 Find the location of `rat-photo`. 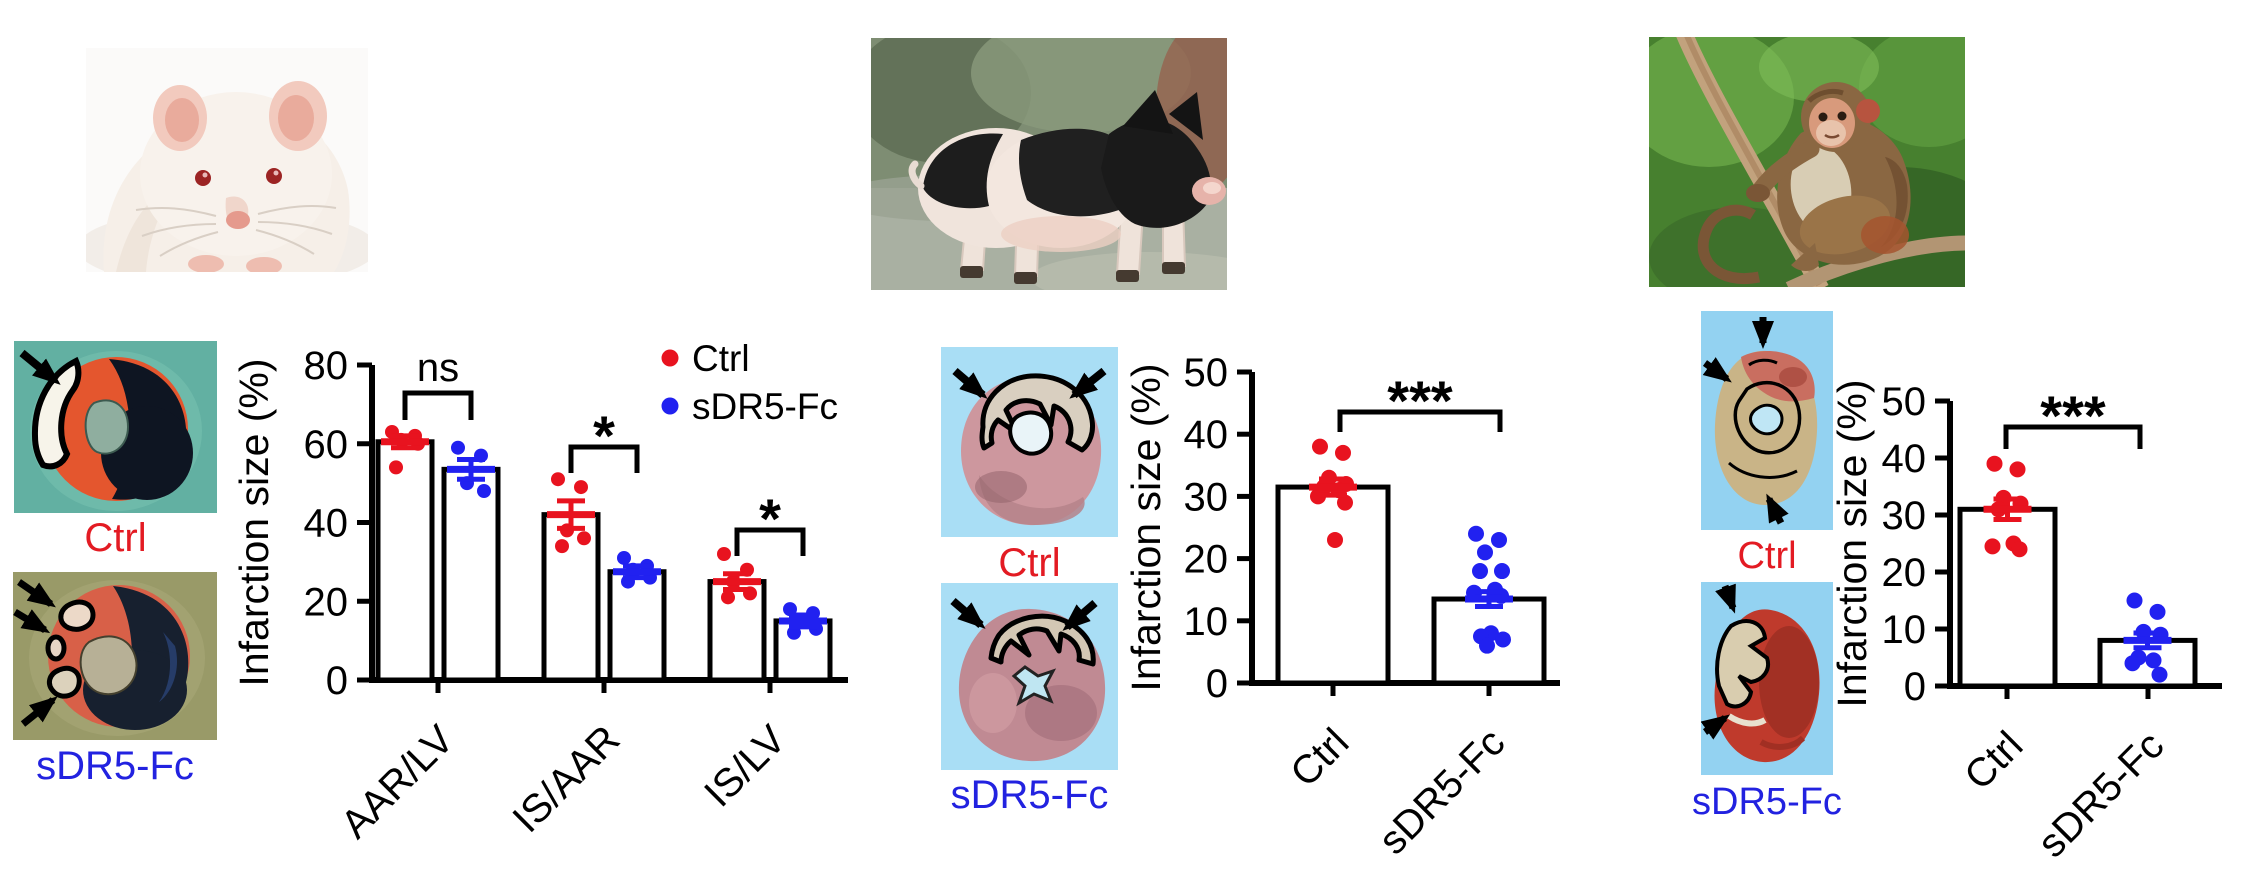

rat-photo is located at coordinates (227, 160).